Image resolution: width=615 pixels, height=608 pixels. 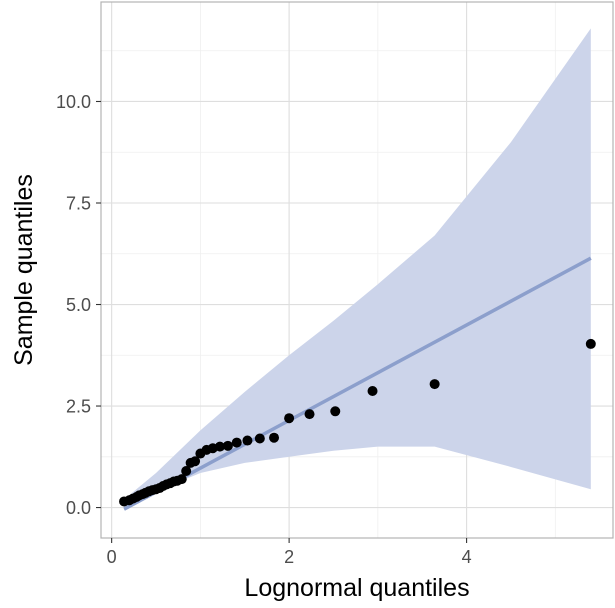 I want to click on y-axis-ticks: 0.0 2.5 5.0 7.5 10.0, so click(x=78, y=305).